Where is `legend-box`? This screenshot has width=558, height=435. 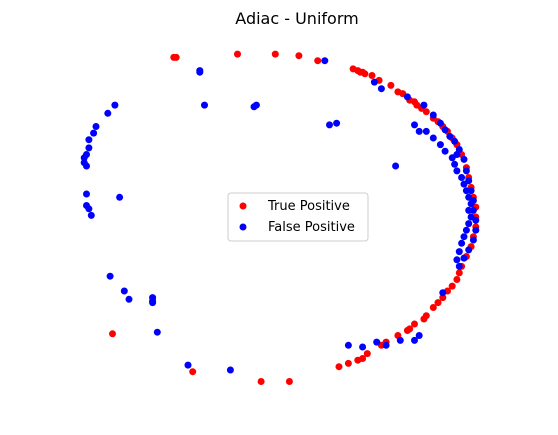
legend-box is located at coordinates (298, 217).